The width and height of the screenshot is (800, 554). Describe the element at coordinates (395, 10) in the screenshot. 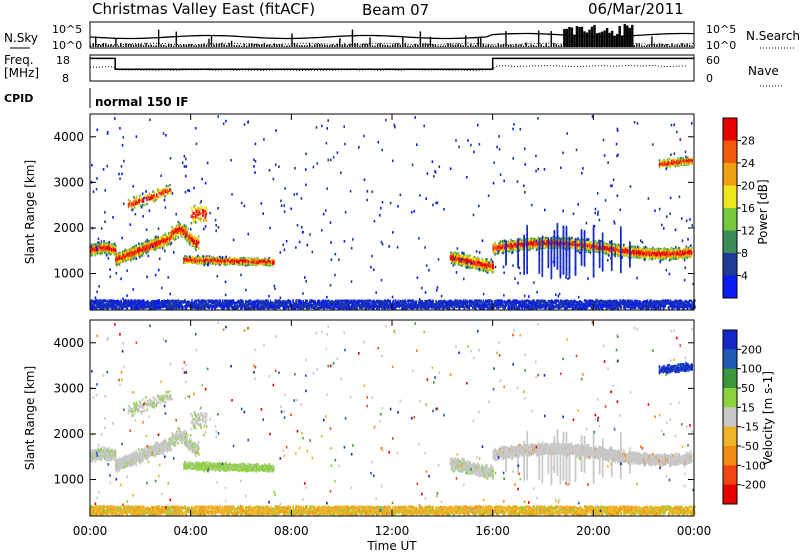

I see `beam-label: Beam 07` at that location.